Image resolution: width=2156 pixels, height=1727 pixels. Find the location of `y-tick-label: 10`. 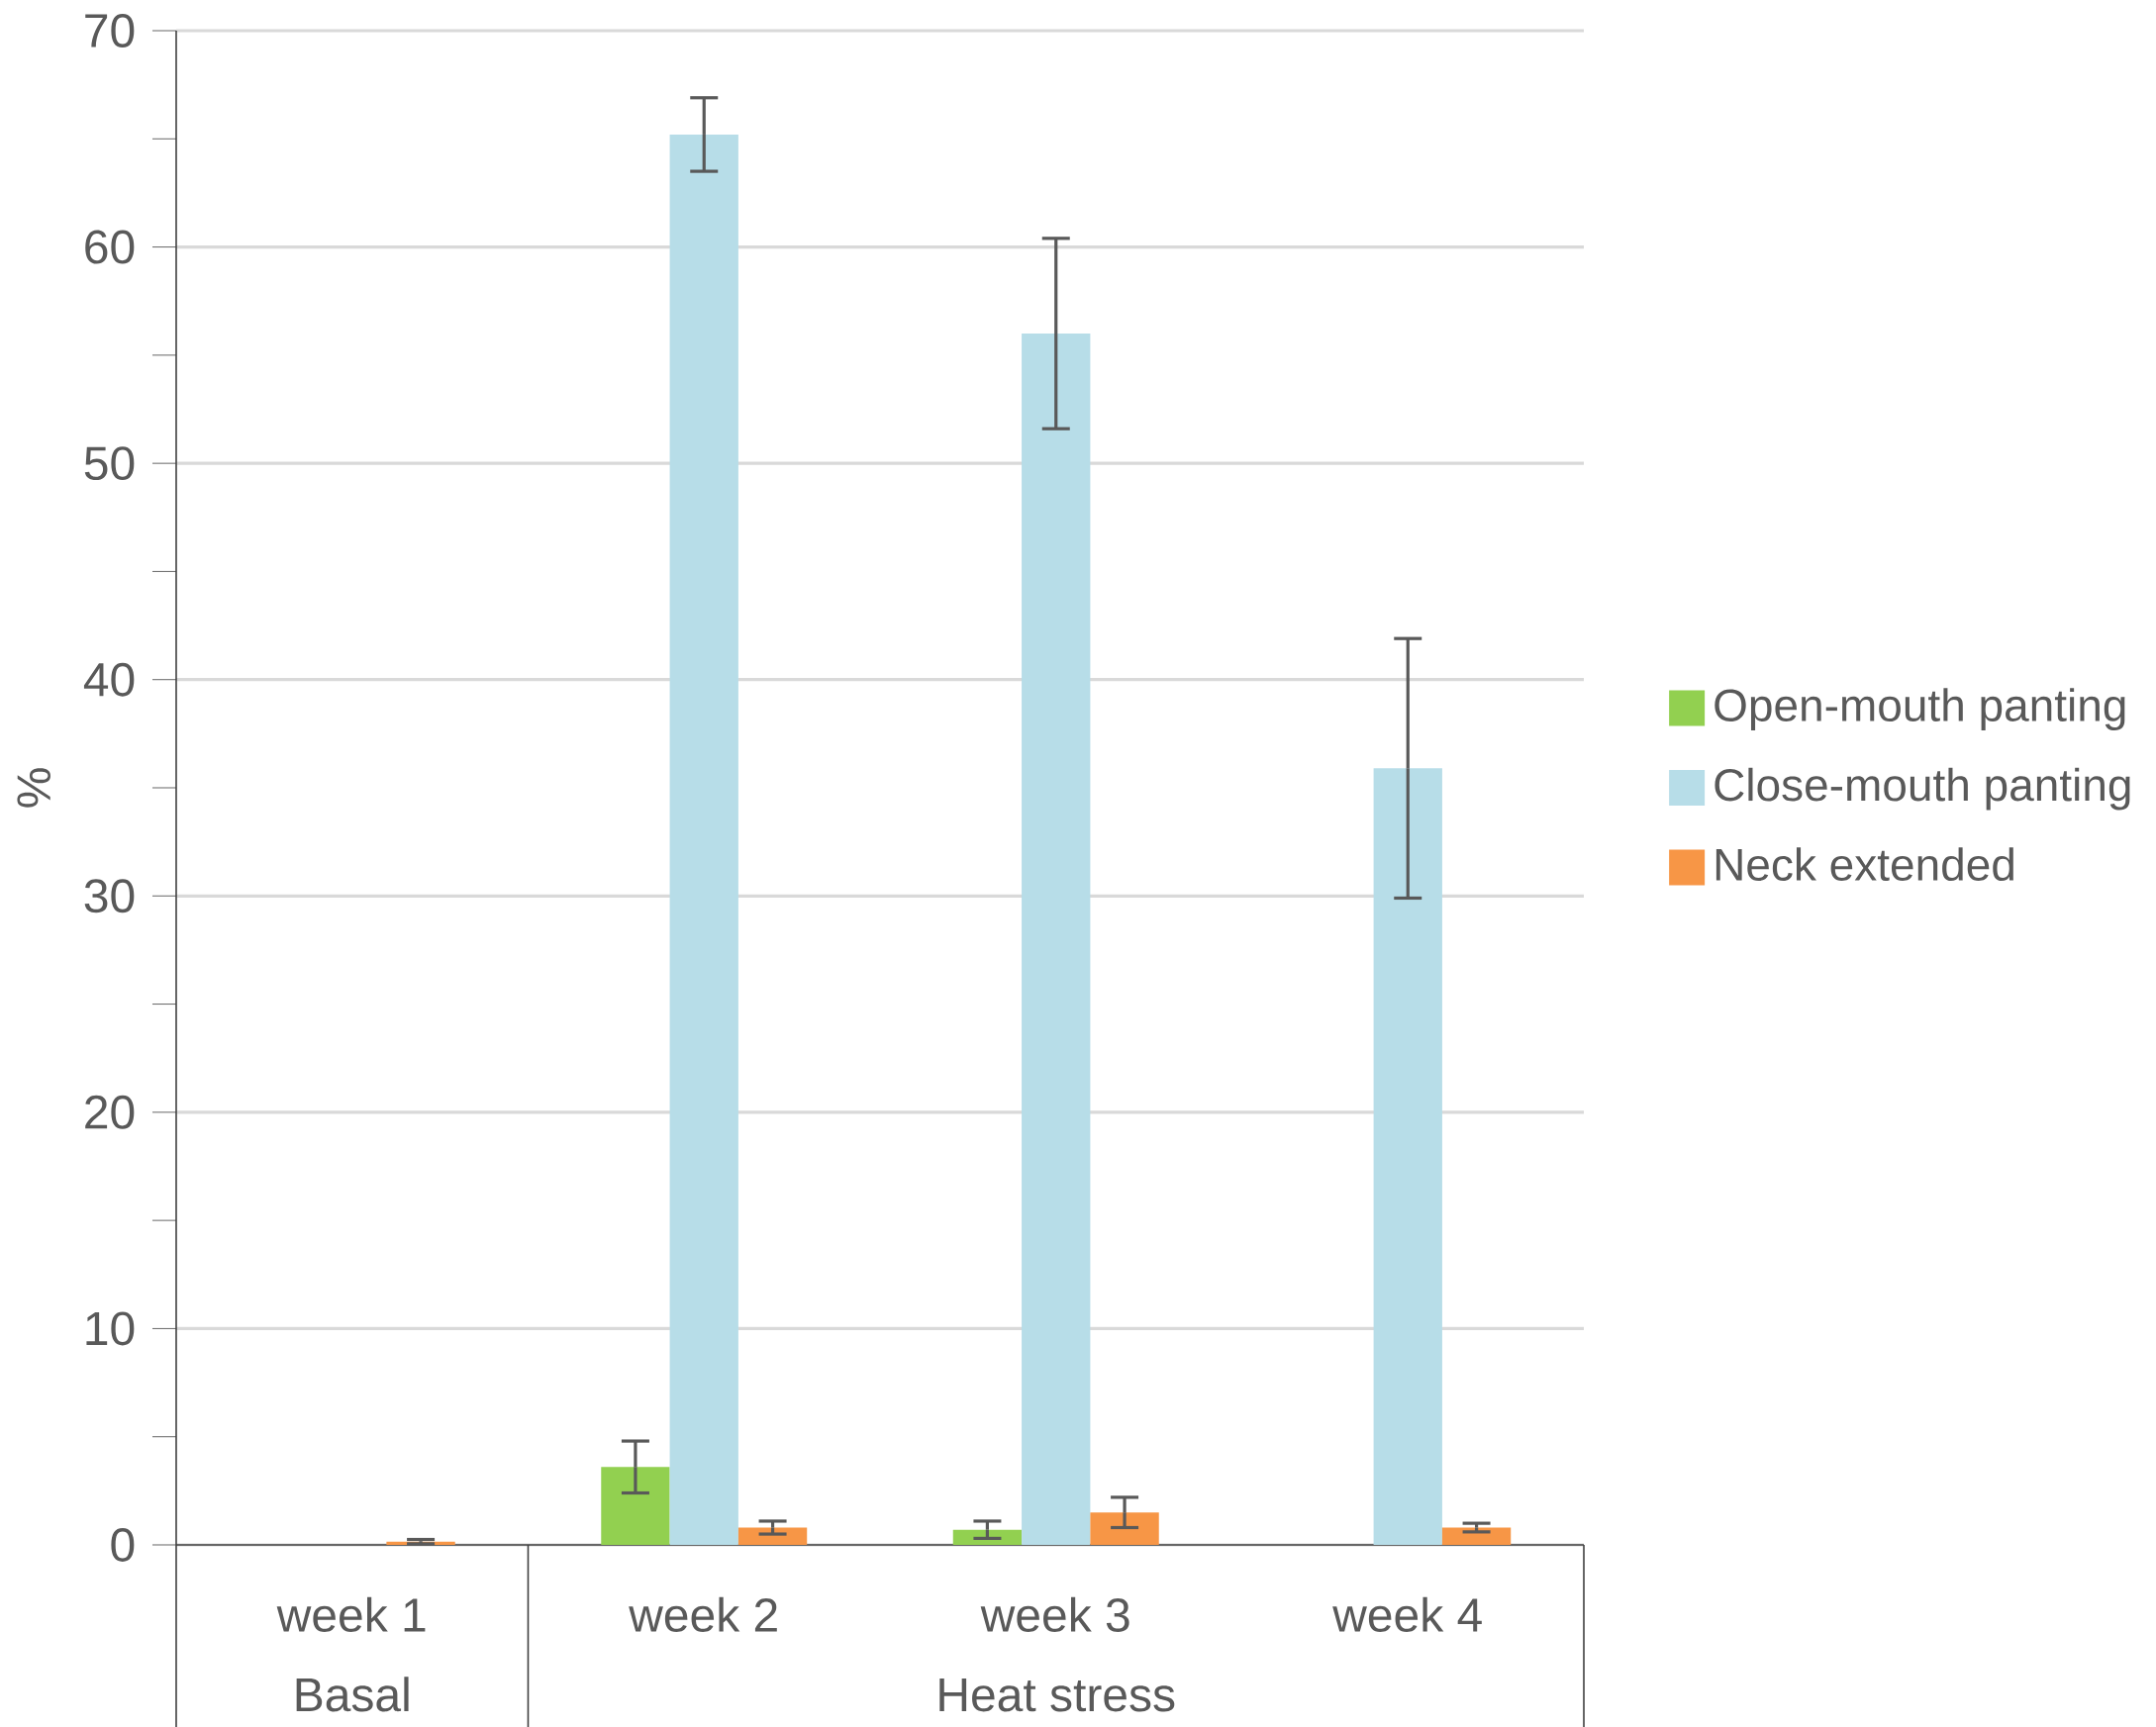

y-tick-label: 10 is located at coordinates (110, 1328).